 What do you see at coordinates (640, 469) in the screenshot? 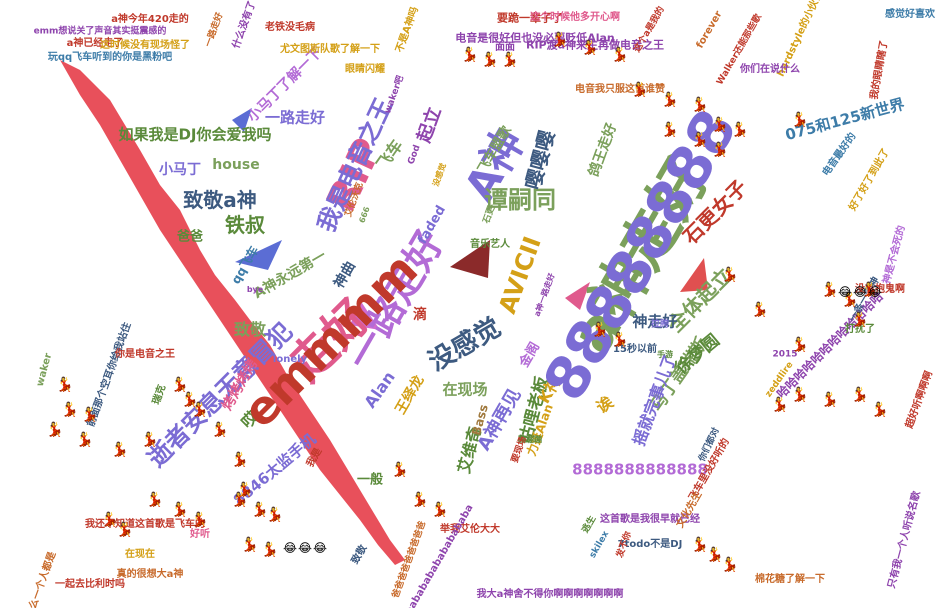
I see `cloud-word: 8888888888888` at bounding box center [640, 469].